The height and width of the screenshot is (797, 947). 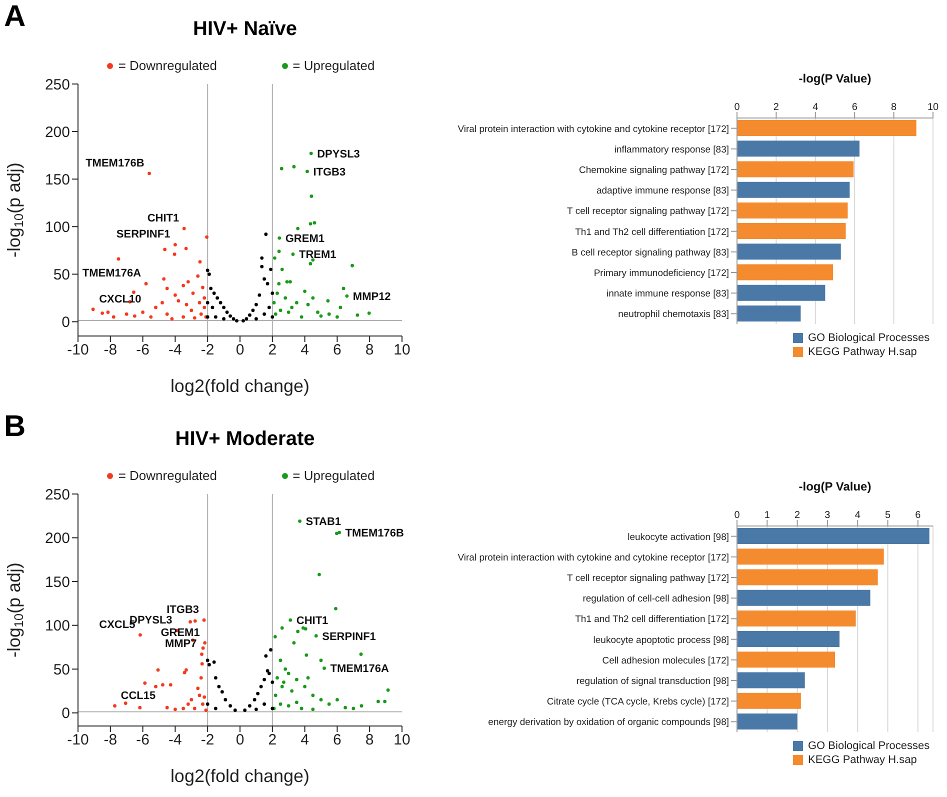 I want to click on legend-label: = Downregulated, so click(x=167, y=475).